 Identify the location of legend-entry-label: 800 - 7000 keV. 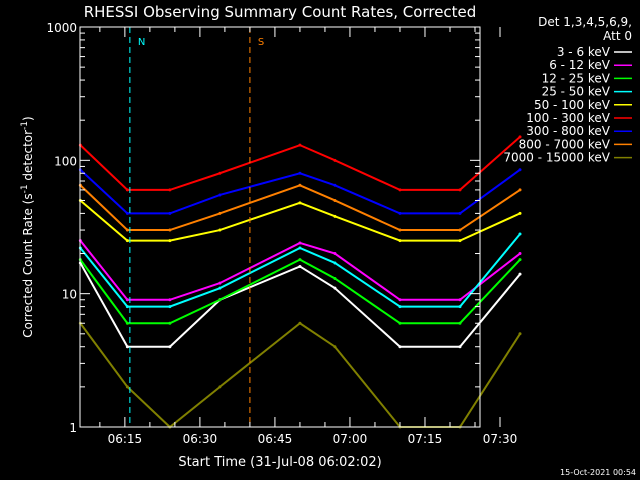
(565, 144).